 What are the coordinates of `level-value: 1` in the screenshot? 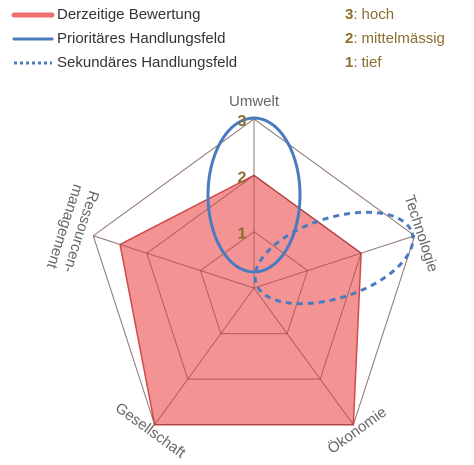 It's located at (351, 62).